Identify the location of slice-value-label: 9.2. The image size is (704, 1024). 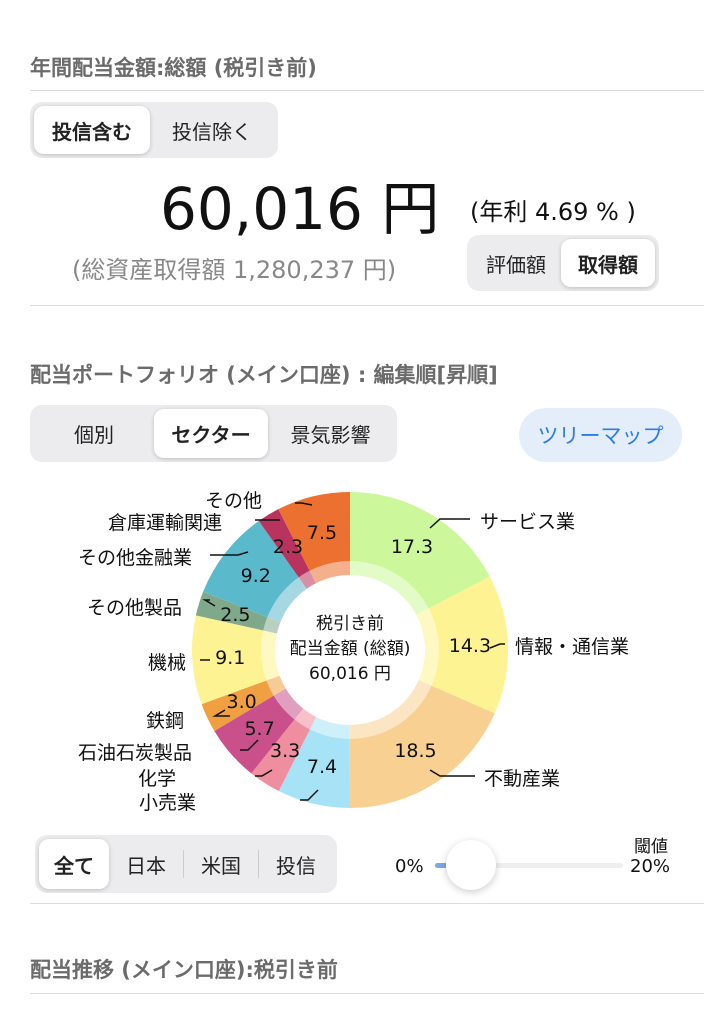
(255, 575).